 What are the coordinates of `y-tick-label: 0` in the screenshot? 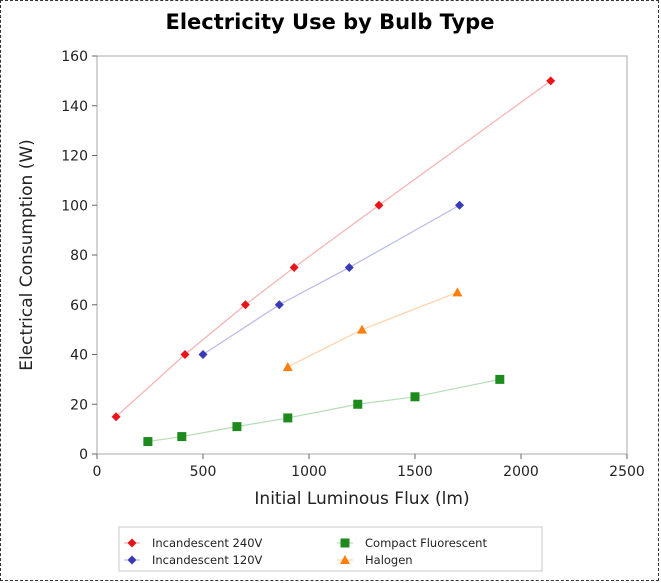 It's located at (83, 455).